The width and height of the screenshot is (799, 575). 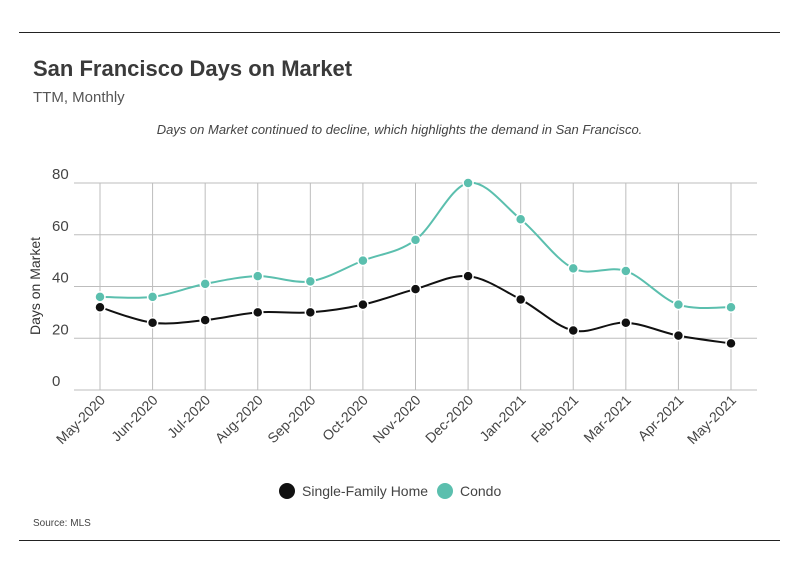 I want to click on y-axis-label: Days on Market, so click(x=35, y=286).